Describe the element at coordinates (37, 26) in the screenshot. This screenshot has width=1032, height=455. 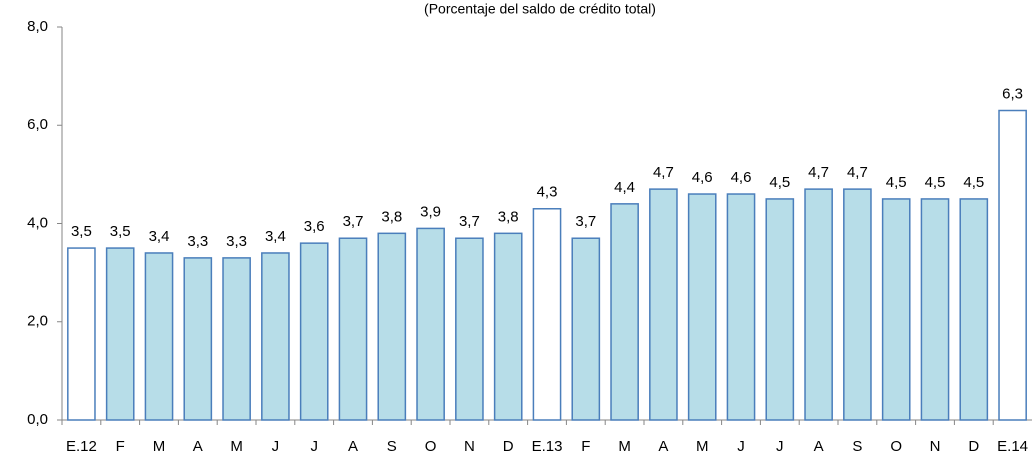
I see `y-tick-label: 8,0` at that location.